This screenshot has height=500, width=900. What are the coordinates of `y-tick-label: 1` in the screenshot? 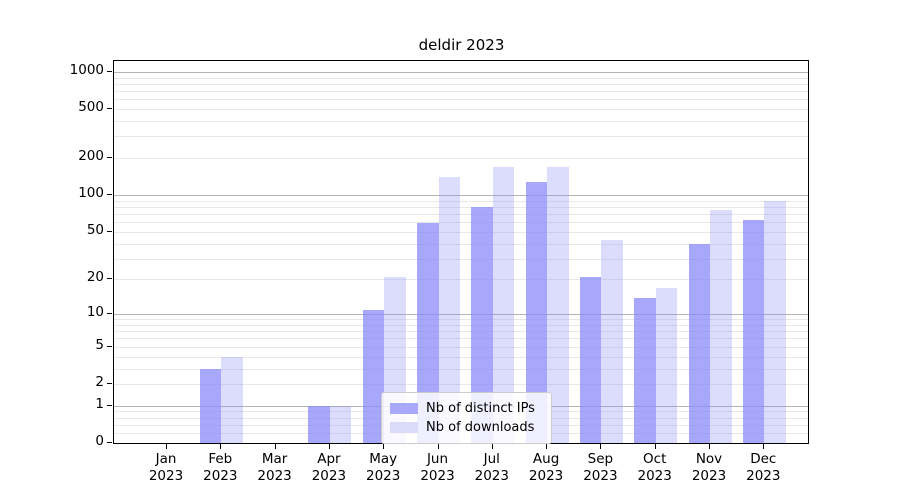 It's located at (99, 403).